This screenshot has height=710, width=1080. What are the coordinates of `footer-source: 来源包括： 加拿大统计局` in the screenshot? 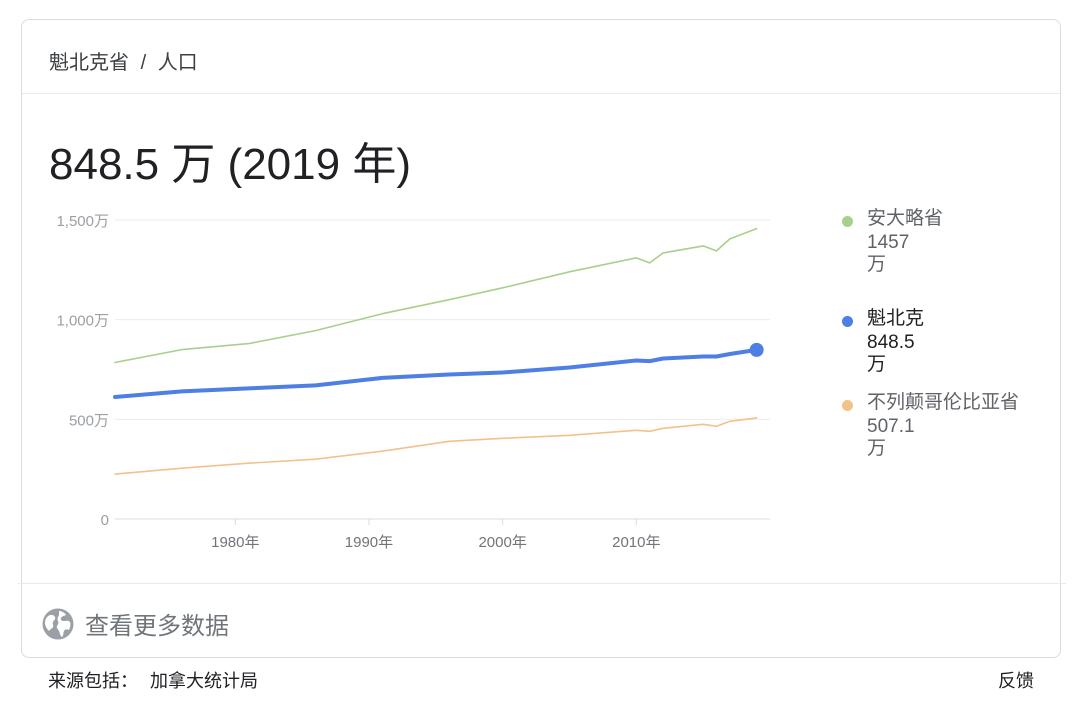 It's located at (153, 680).